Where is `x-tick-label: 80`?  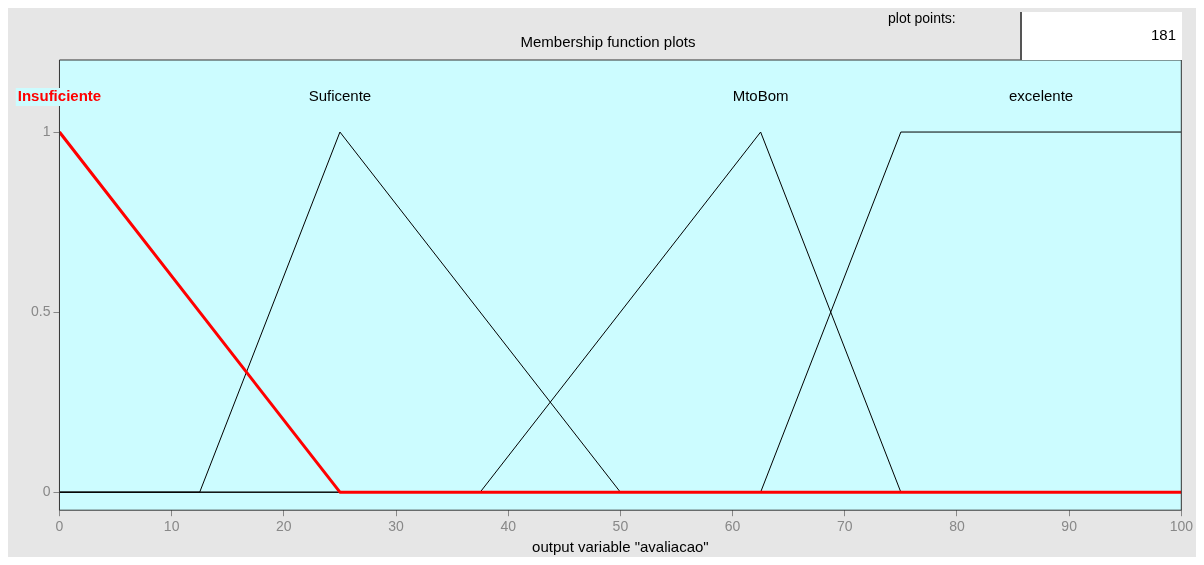 x-tick-label: 80 is located at coordinates (957, 526).